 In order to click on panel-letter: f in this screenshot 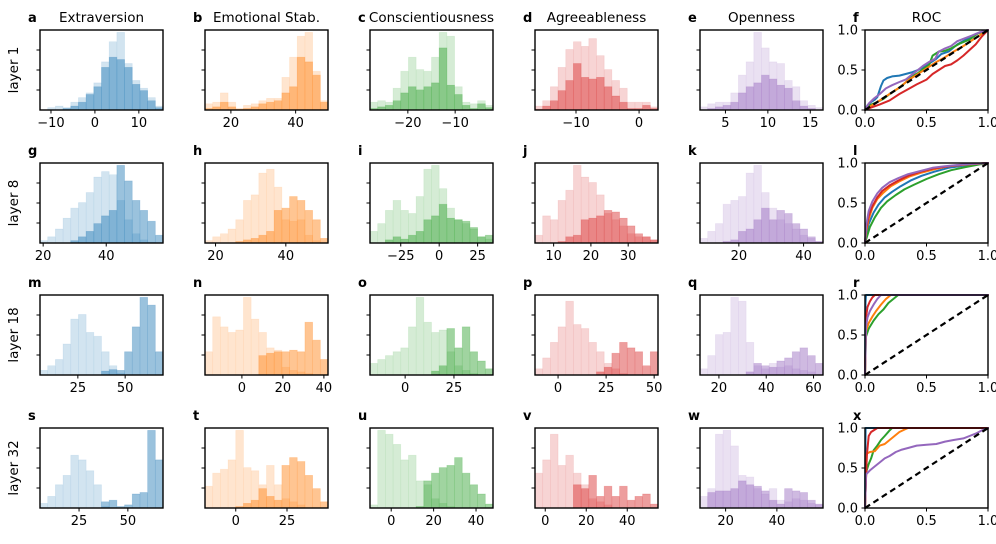, I will do `click(856, 18)`.